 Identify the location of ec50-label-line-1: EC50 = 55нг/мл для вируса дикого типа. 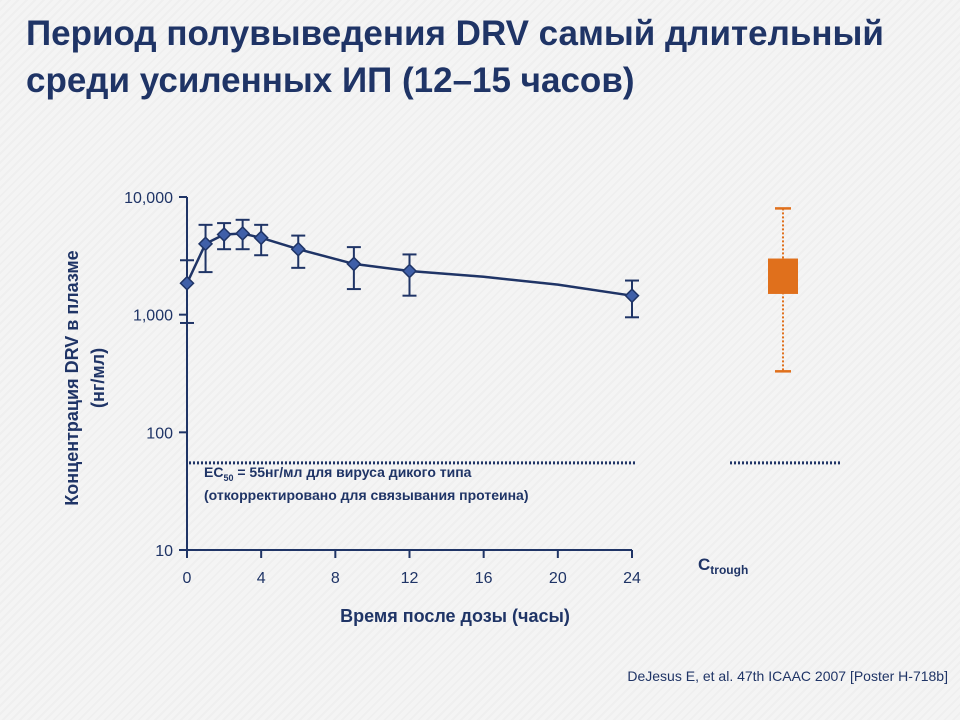
(338, 473).